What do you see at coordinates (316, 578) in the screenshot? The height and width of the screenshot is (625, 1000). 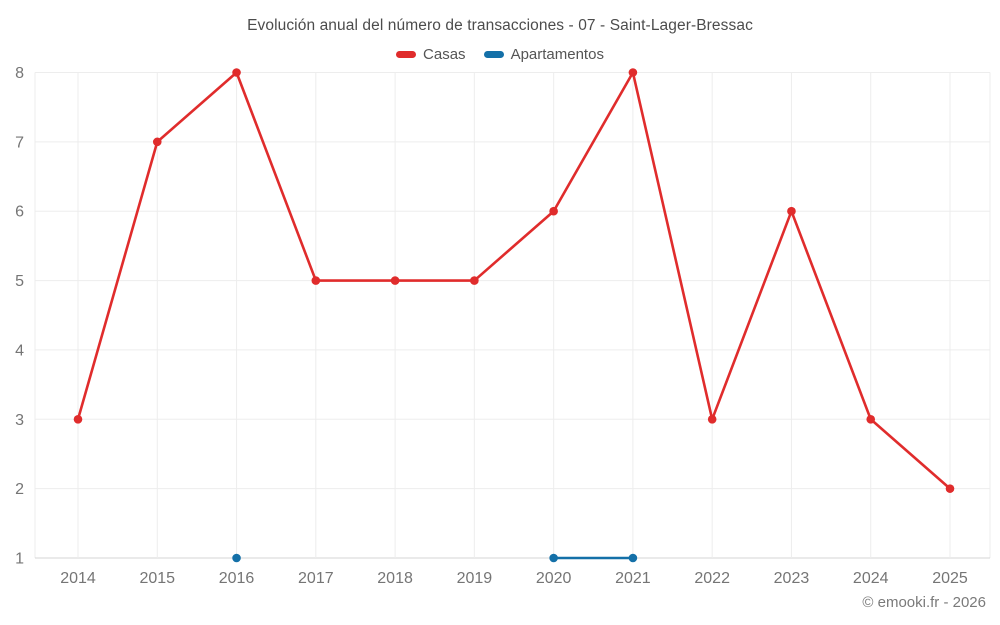 I see `svg-text: 2017` at bounding box center [316, 578].